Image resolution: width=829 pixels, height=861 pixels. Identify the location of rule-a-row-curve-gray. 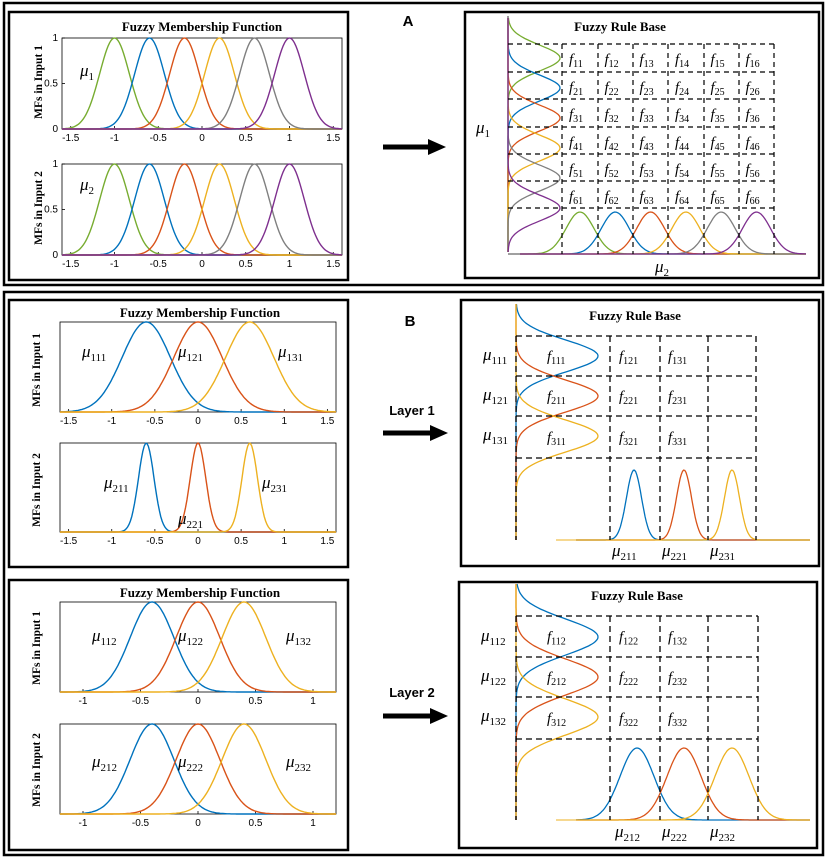
(534, 135).